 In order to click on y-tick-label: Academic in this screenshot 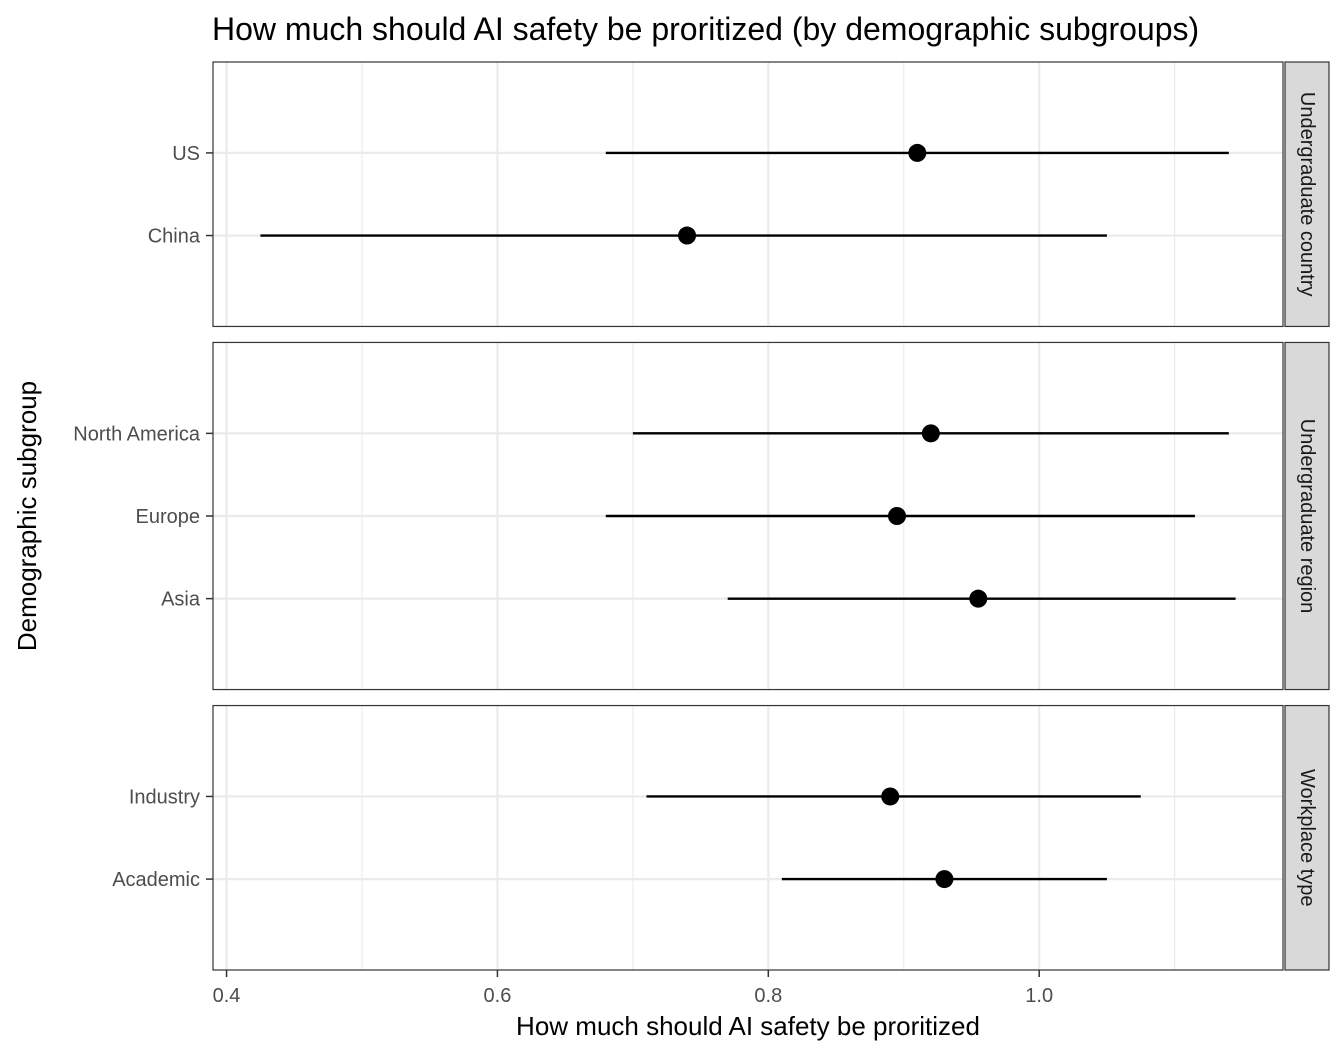, I will do `click(156, 880)`.